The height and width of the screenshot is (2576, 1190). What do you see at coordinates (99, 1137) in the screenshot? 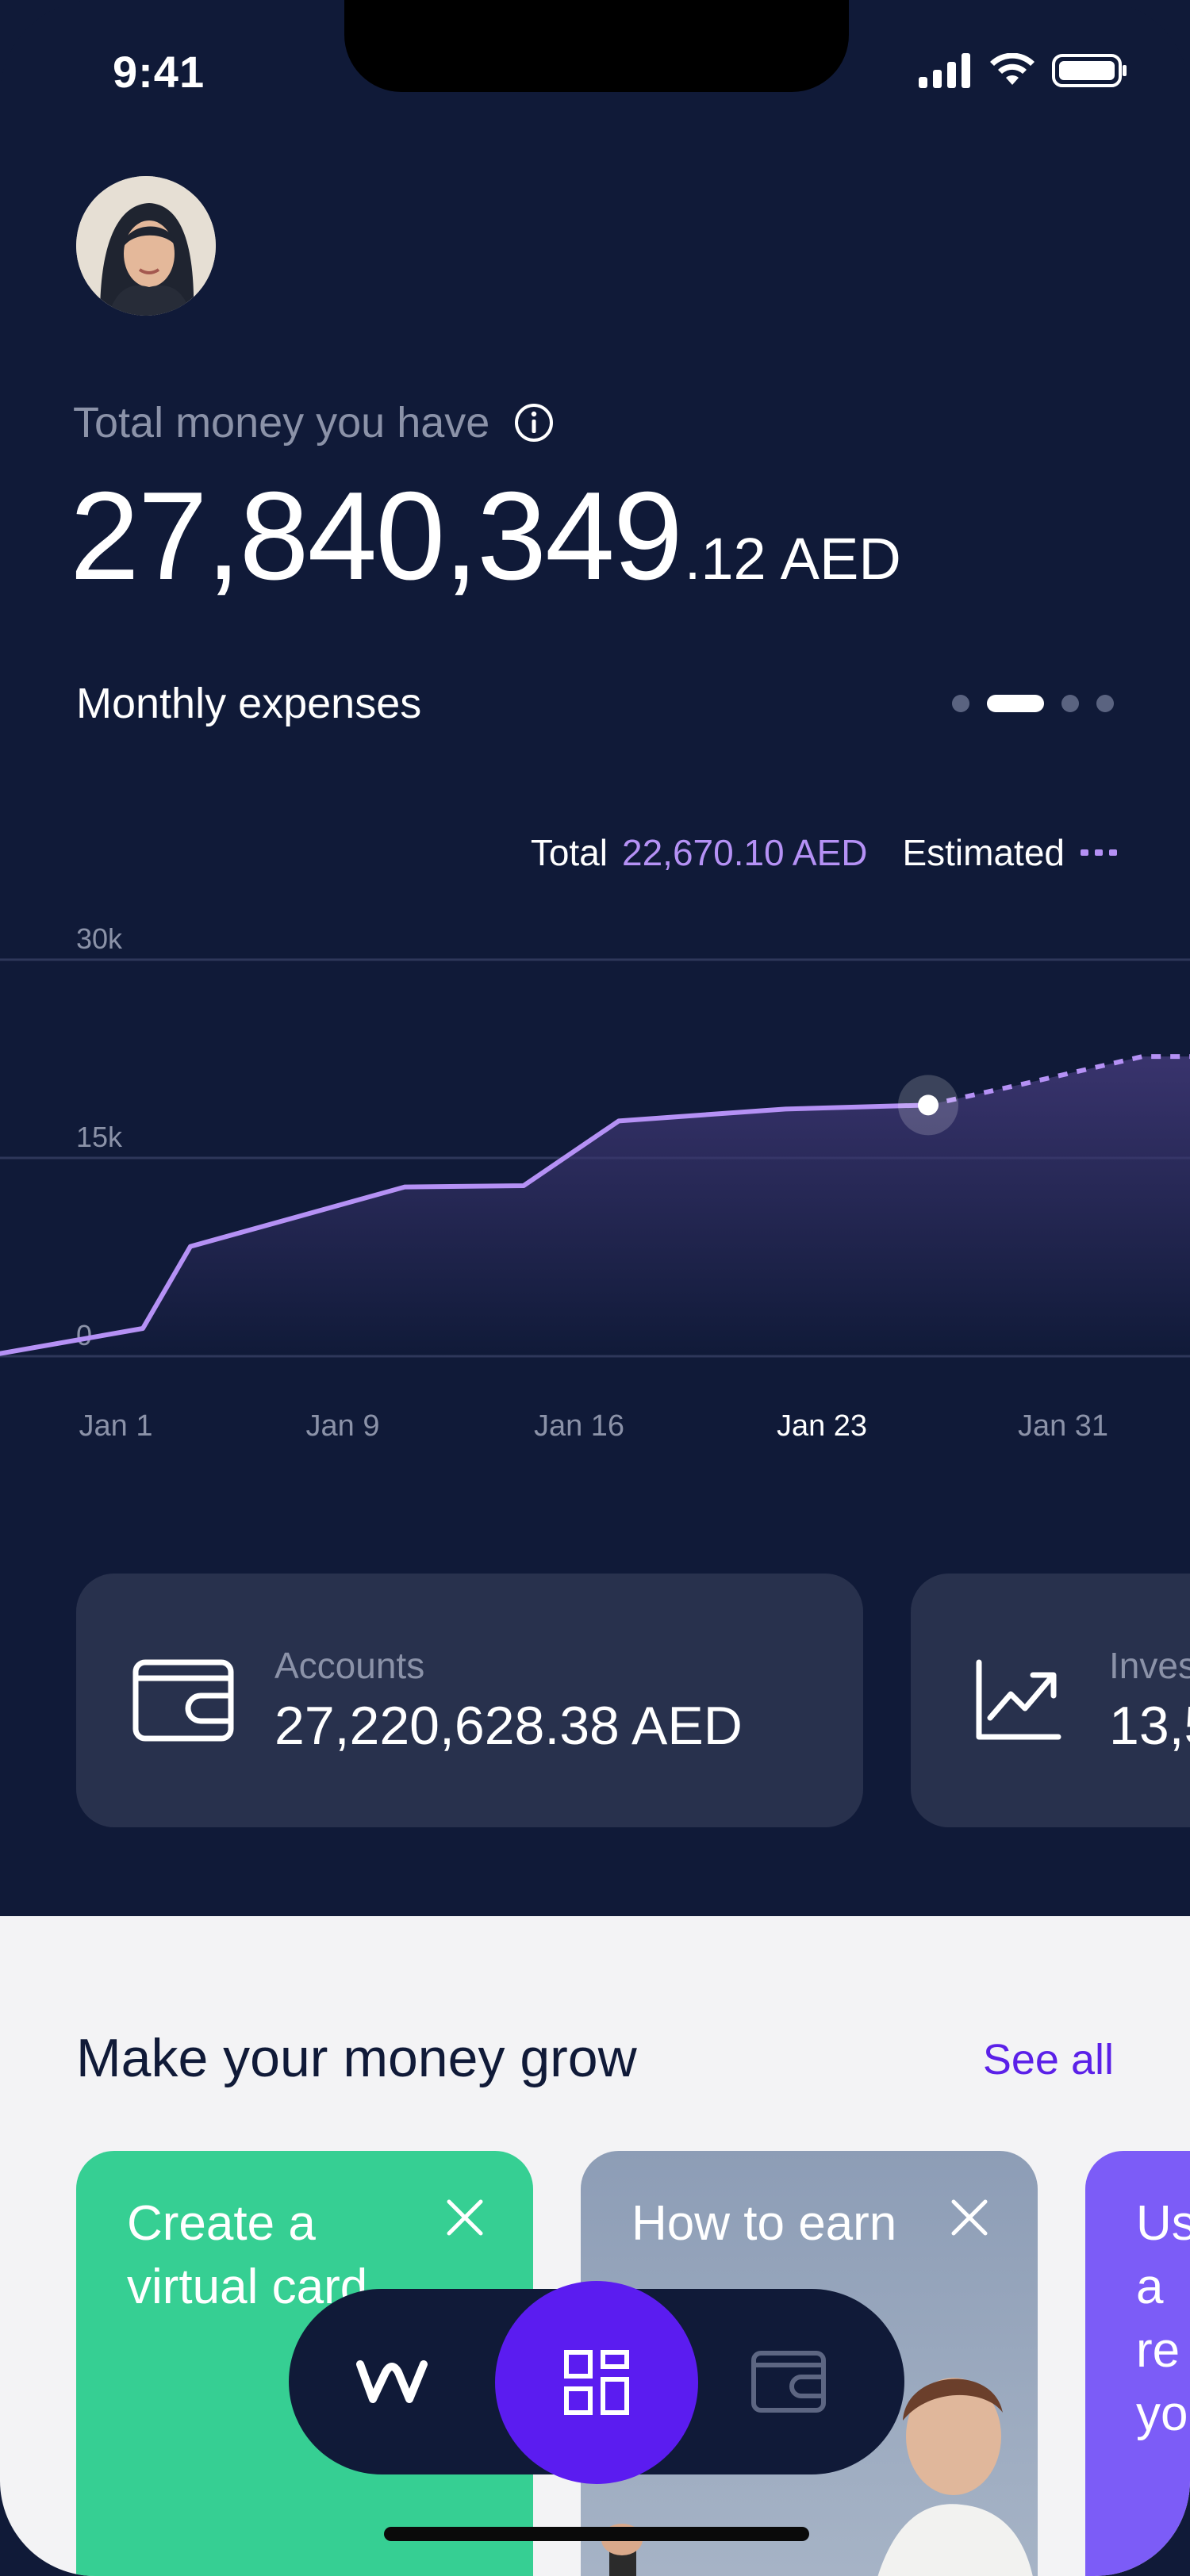
I see `y-tick-label: 15k` at bounding box center [99, 1137].